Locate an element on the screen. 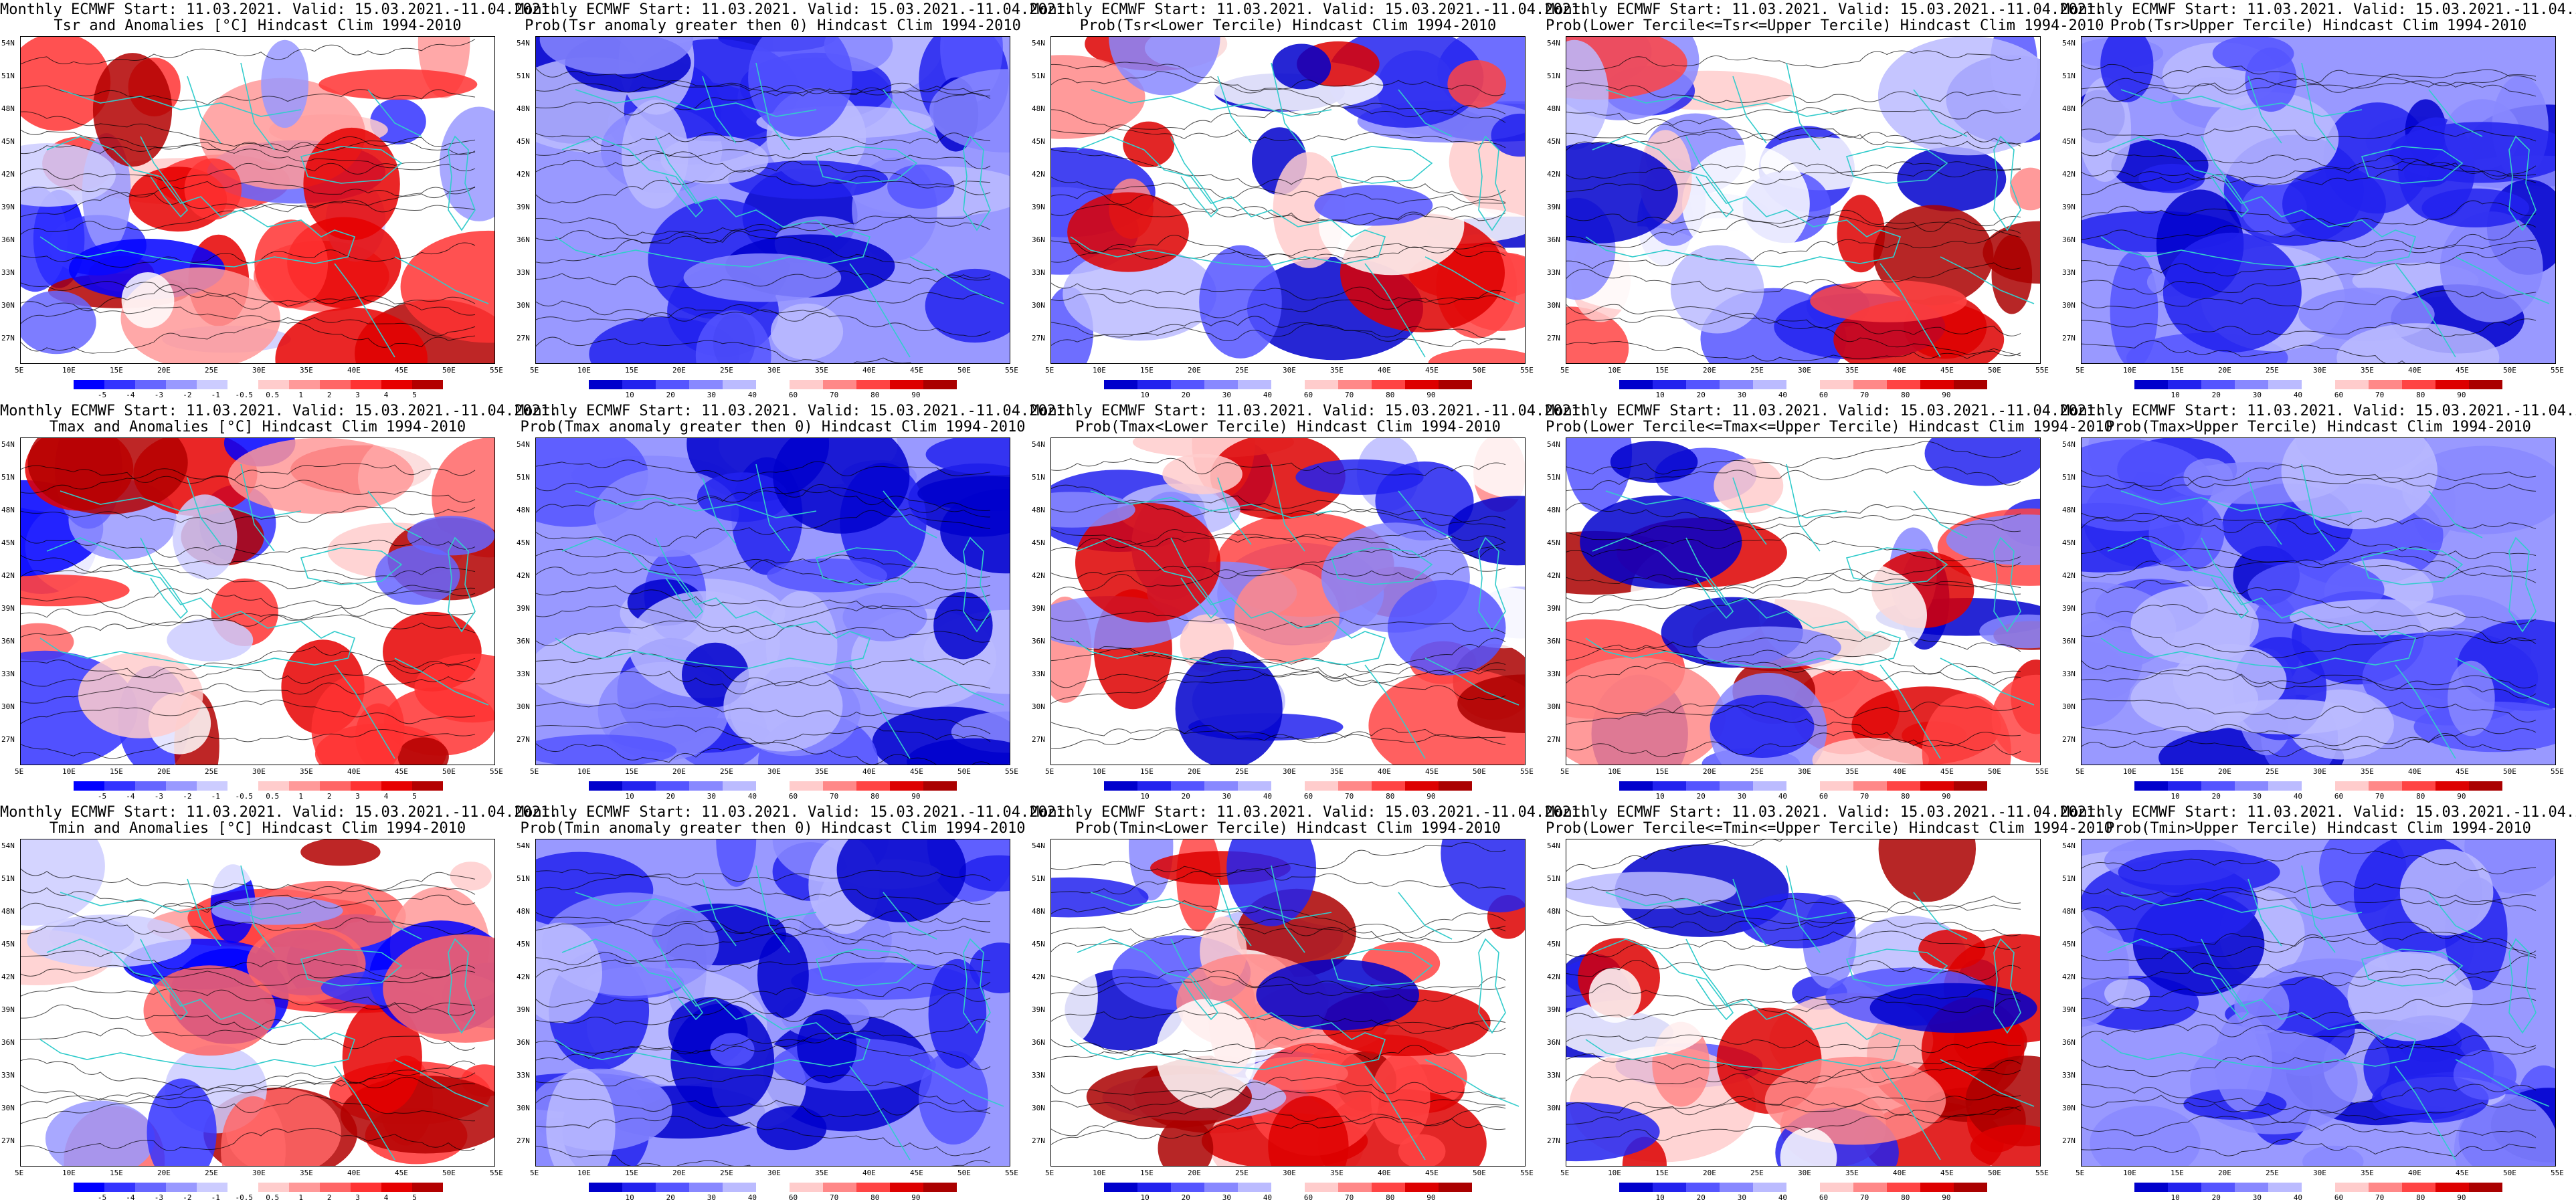 The width and height of the screenshot is (2576, 1204). colorbar-tick-label: -3 is located at coordinates (158, 1197).